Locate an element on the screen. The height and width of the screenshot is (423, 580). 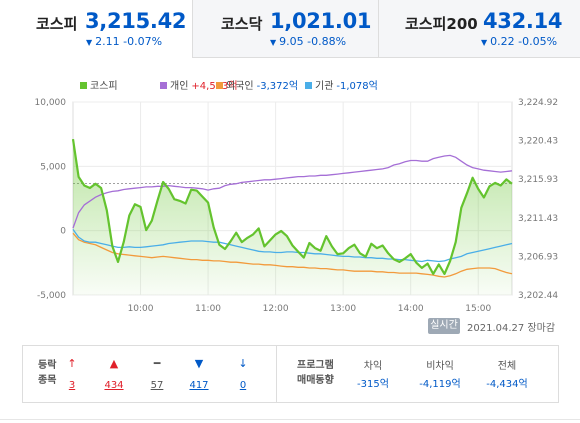
breadth-item: ▲ 434 is located at coordinates (114, 375).